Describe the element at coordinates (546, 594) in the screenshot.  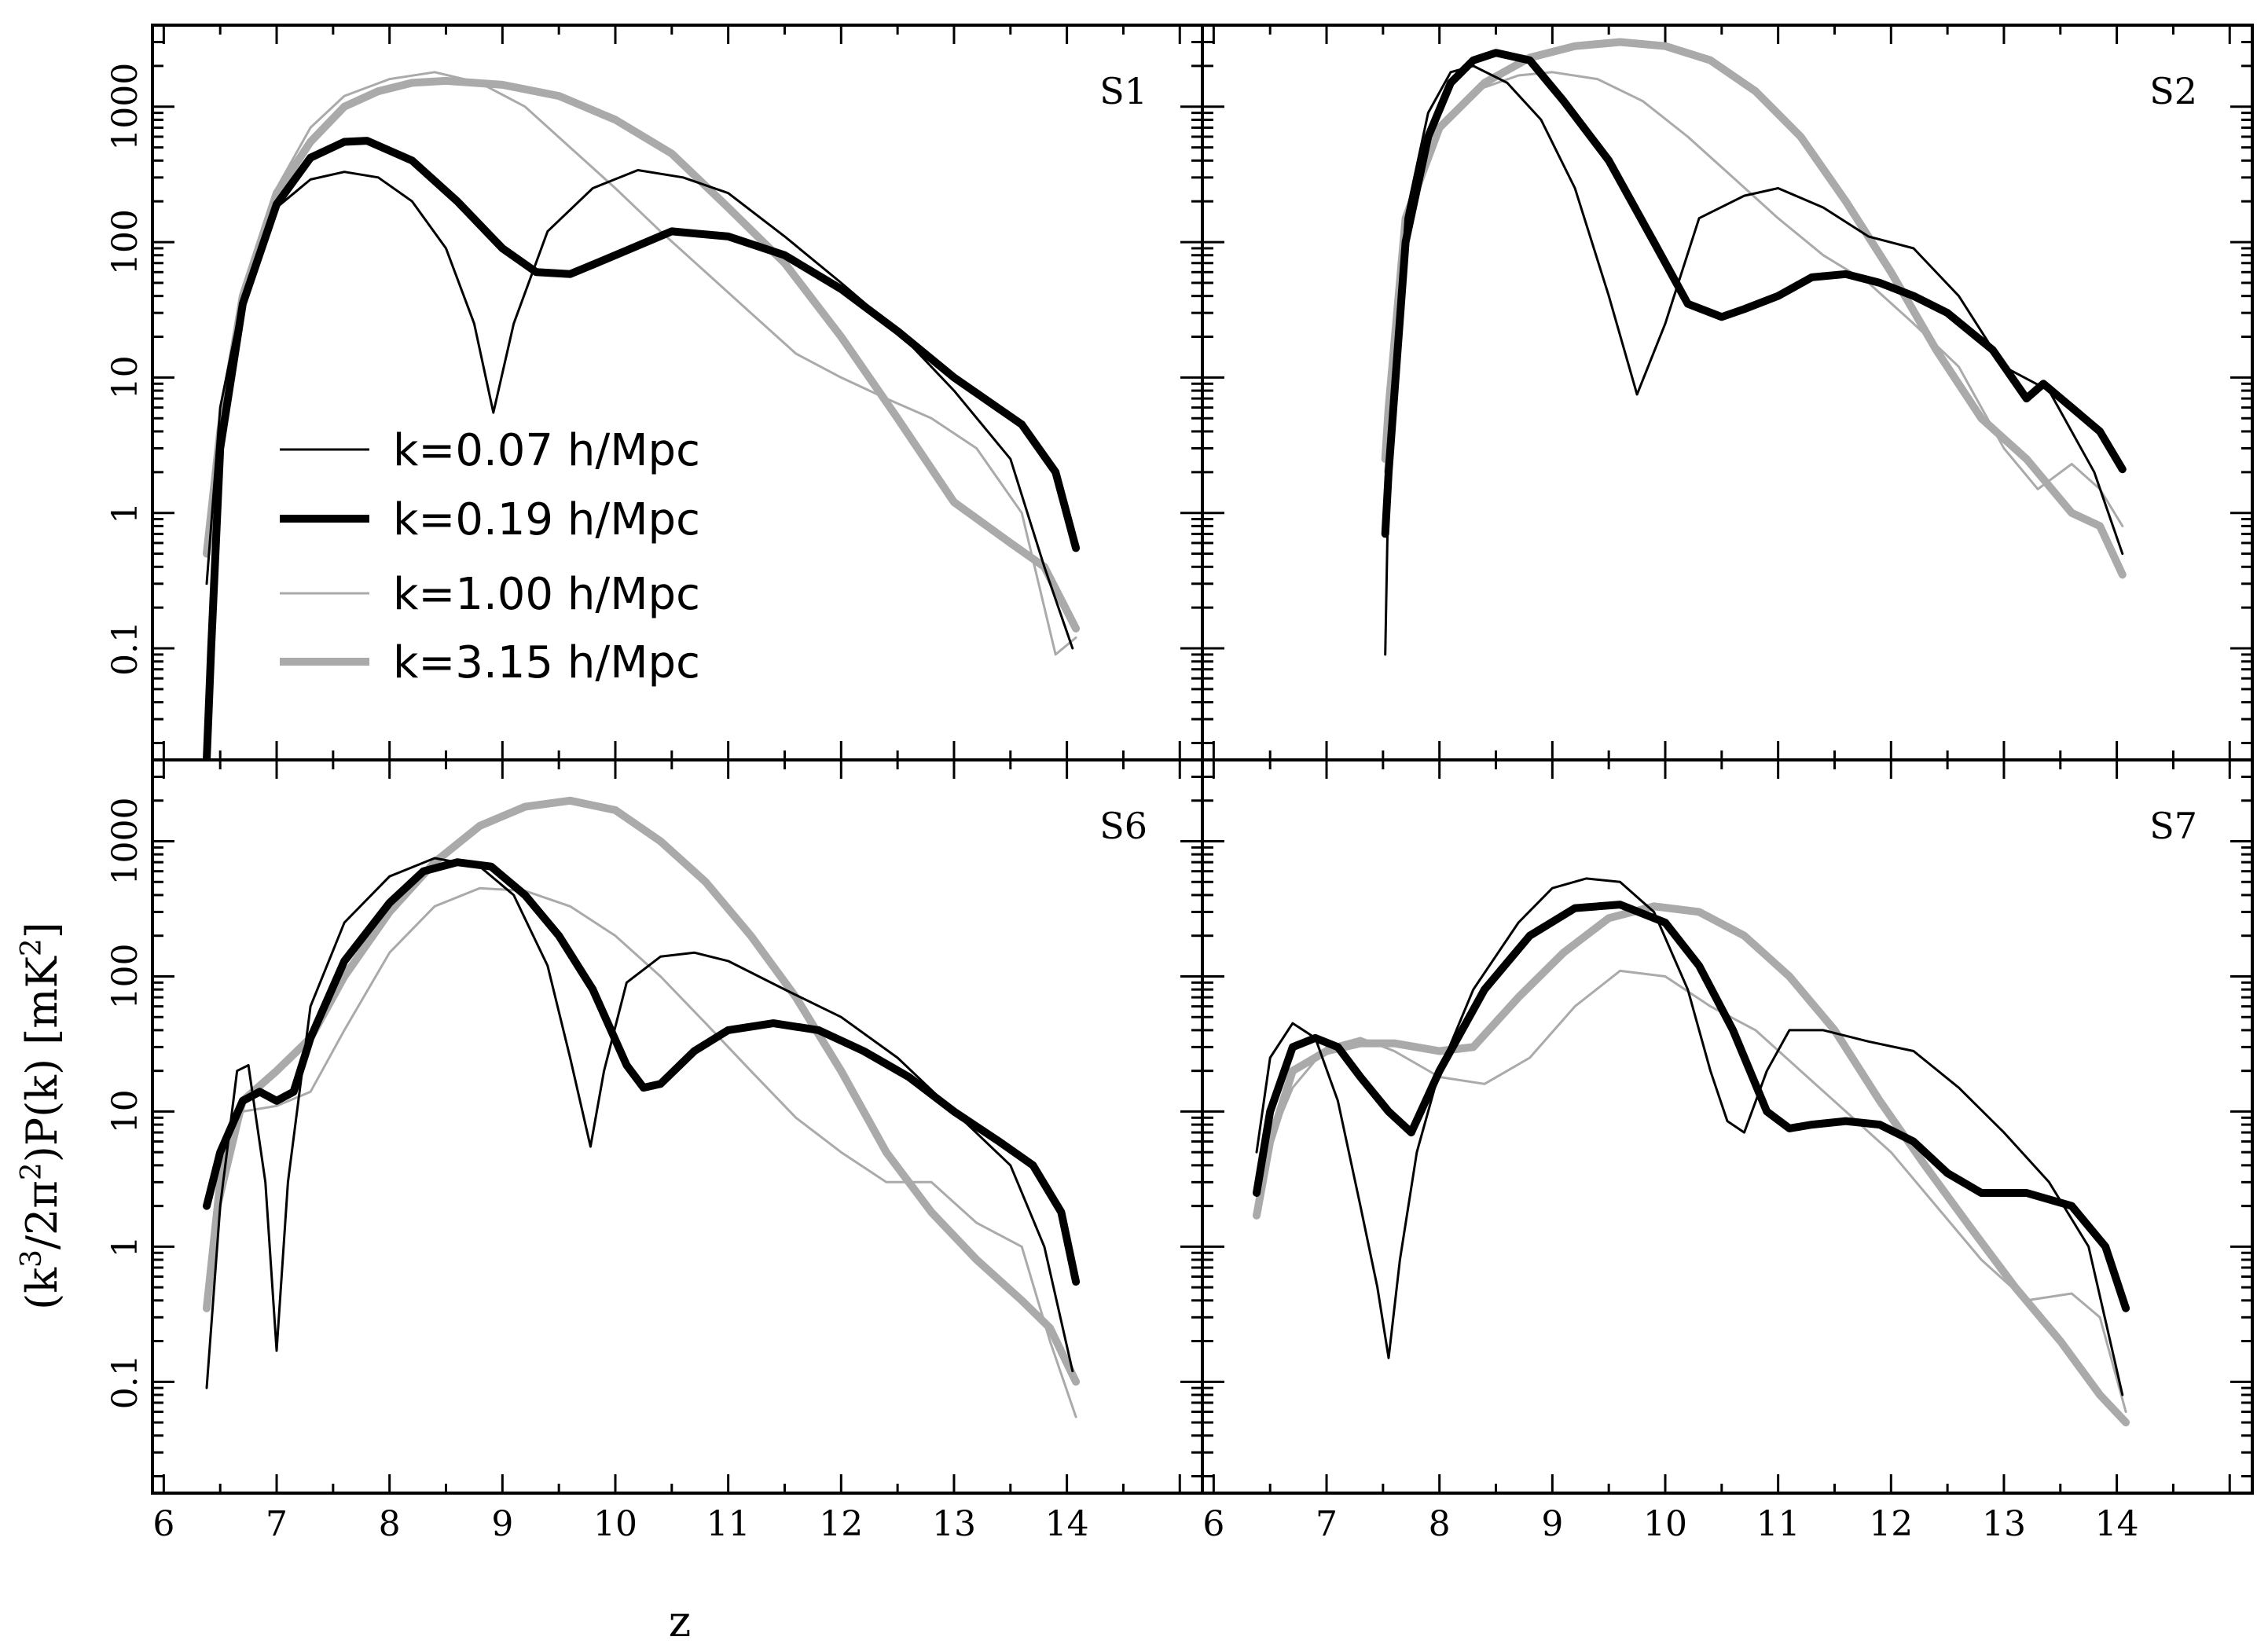
I see `legend-label: k=1.00 h/Mpc` at that location.